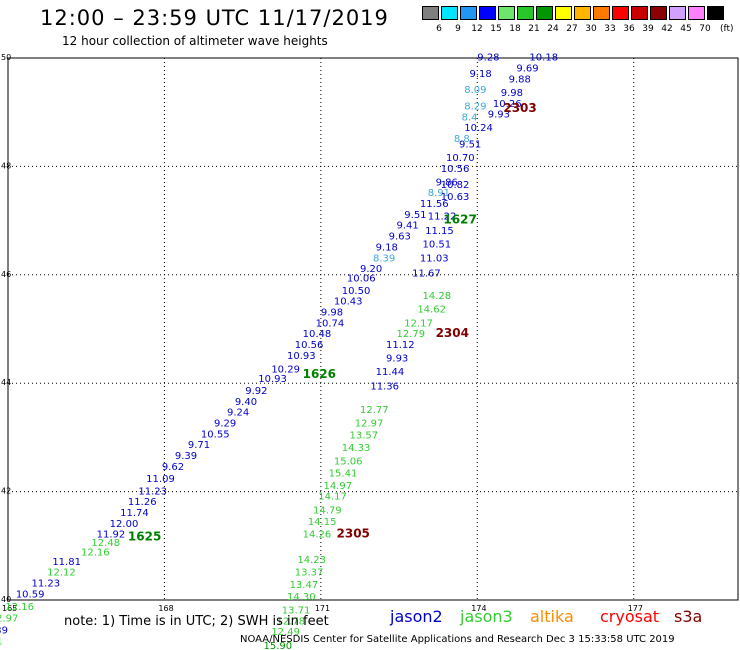  Describe the element at coordinates (371, 269) in the screenshot. I see `swh-value: 9.20` at that location.